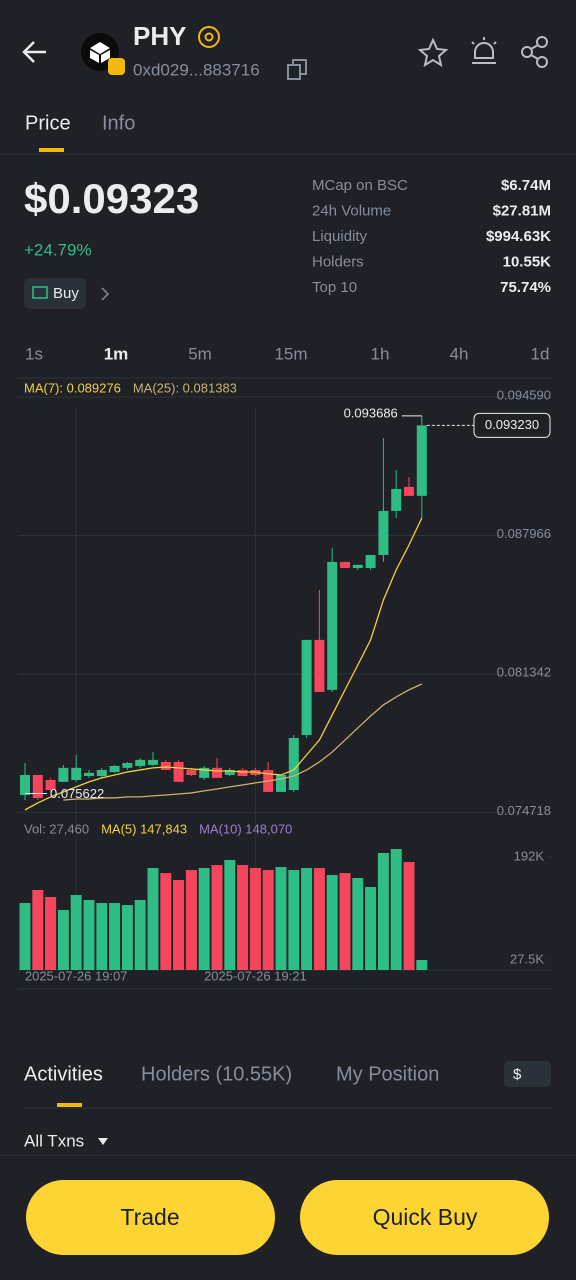 The image size is (576, 1280). What do you see at coordinates (216, 1074) in the screenshot?
I see `tab: Holders (10.55K)` at bounding box center [216, 1074].